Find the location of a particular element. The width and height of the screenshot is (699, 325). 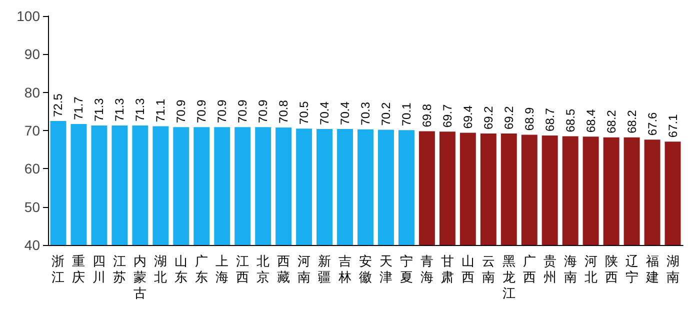

x-tick-label: 辽宁 is located at coordinates (631, 269).